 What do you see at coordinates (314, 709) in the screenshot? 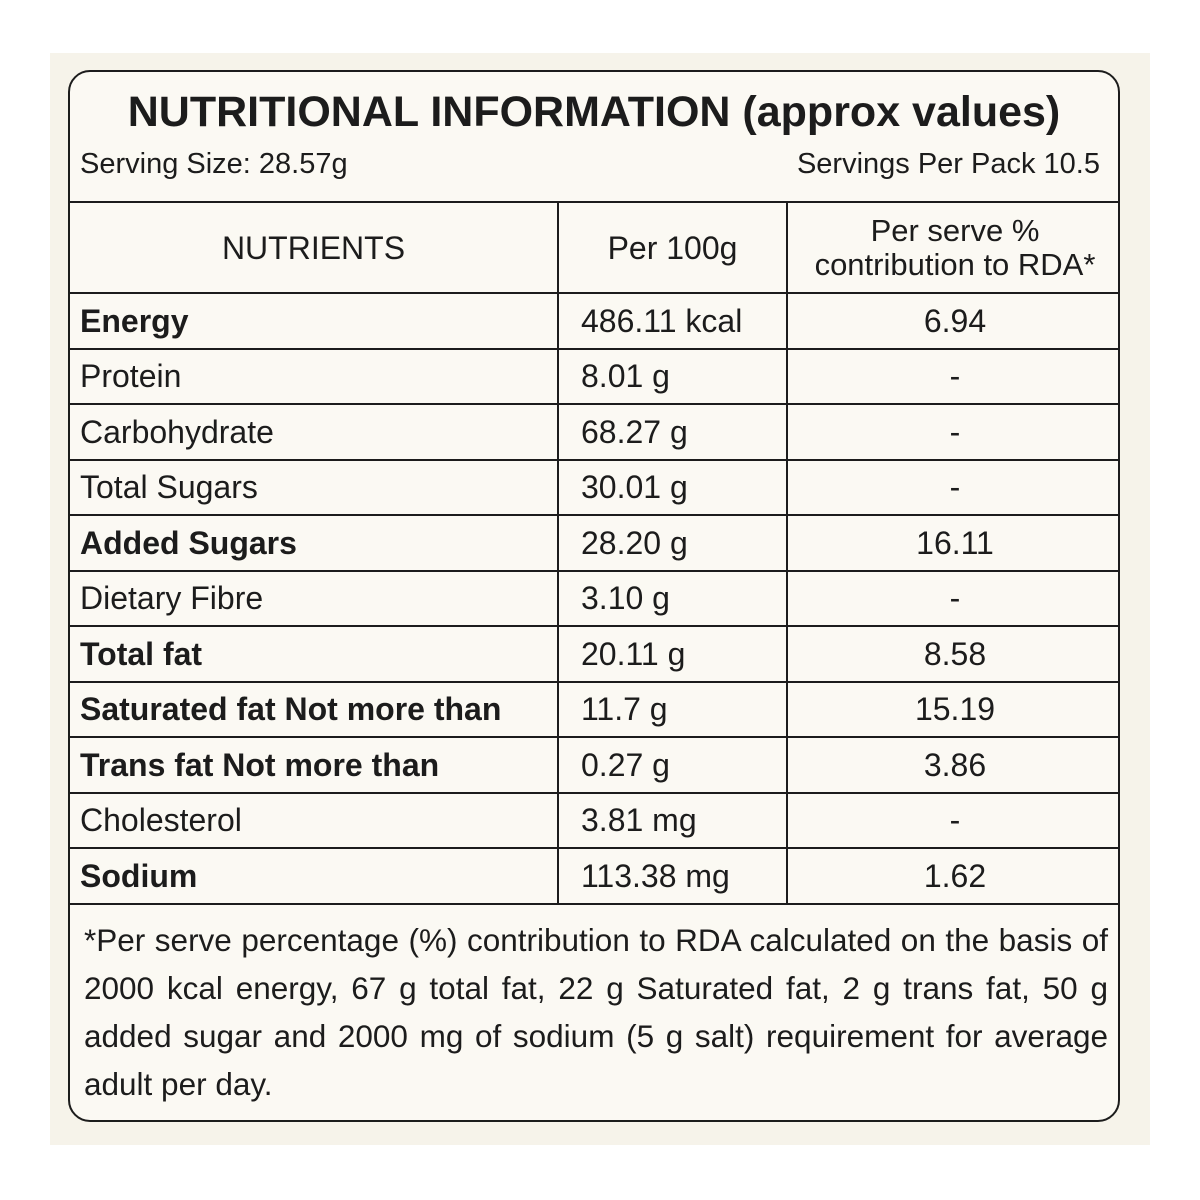
I see `nutrient-name: Saturated fat Not more than` at bounding box center [314, 709].